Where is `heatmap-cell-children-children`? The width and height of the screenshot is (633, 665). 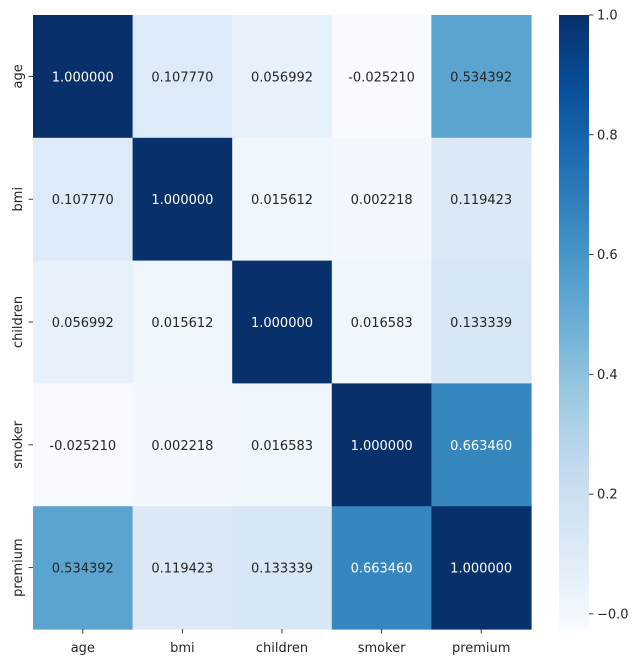 heatmap-cell-children-children is located at coordinates (282, 322).